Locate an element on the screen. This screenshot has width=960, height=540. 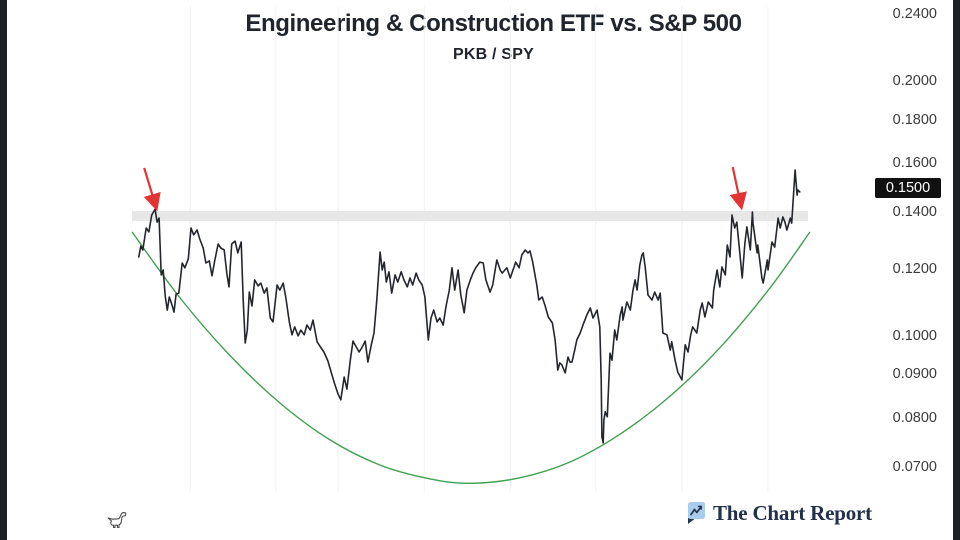
last-price-badge: 0.1500 is located at coordinates (908, 187).